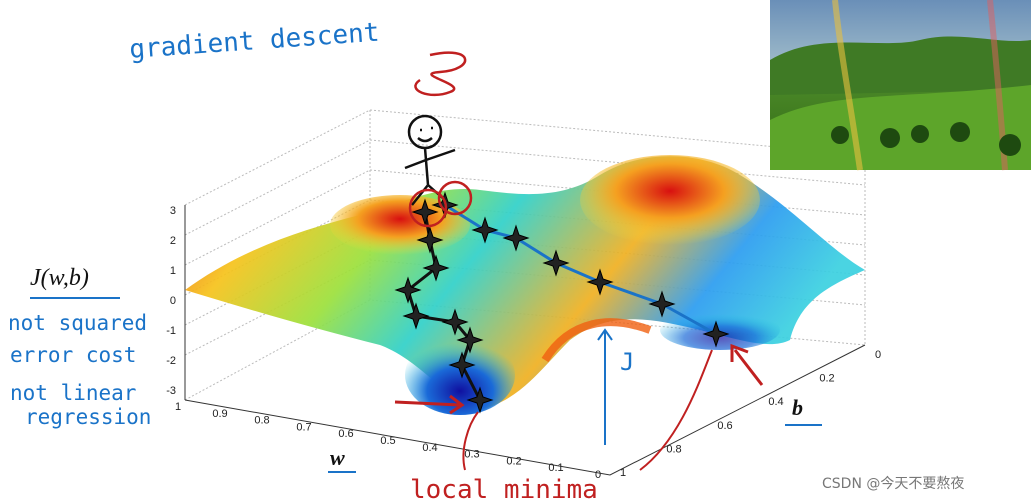 The width and height of the screenshot is (1031, 503). Describe the element at coordinates (219, 414) in the screenshot. I see `w-tick-label: 0.9` at that location.